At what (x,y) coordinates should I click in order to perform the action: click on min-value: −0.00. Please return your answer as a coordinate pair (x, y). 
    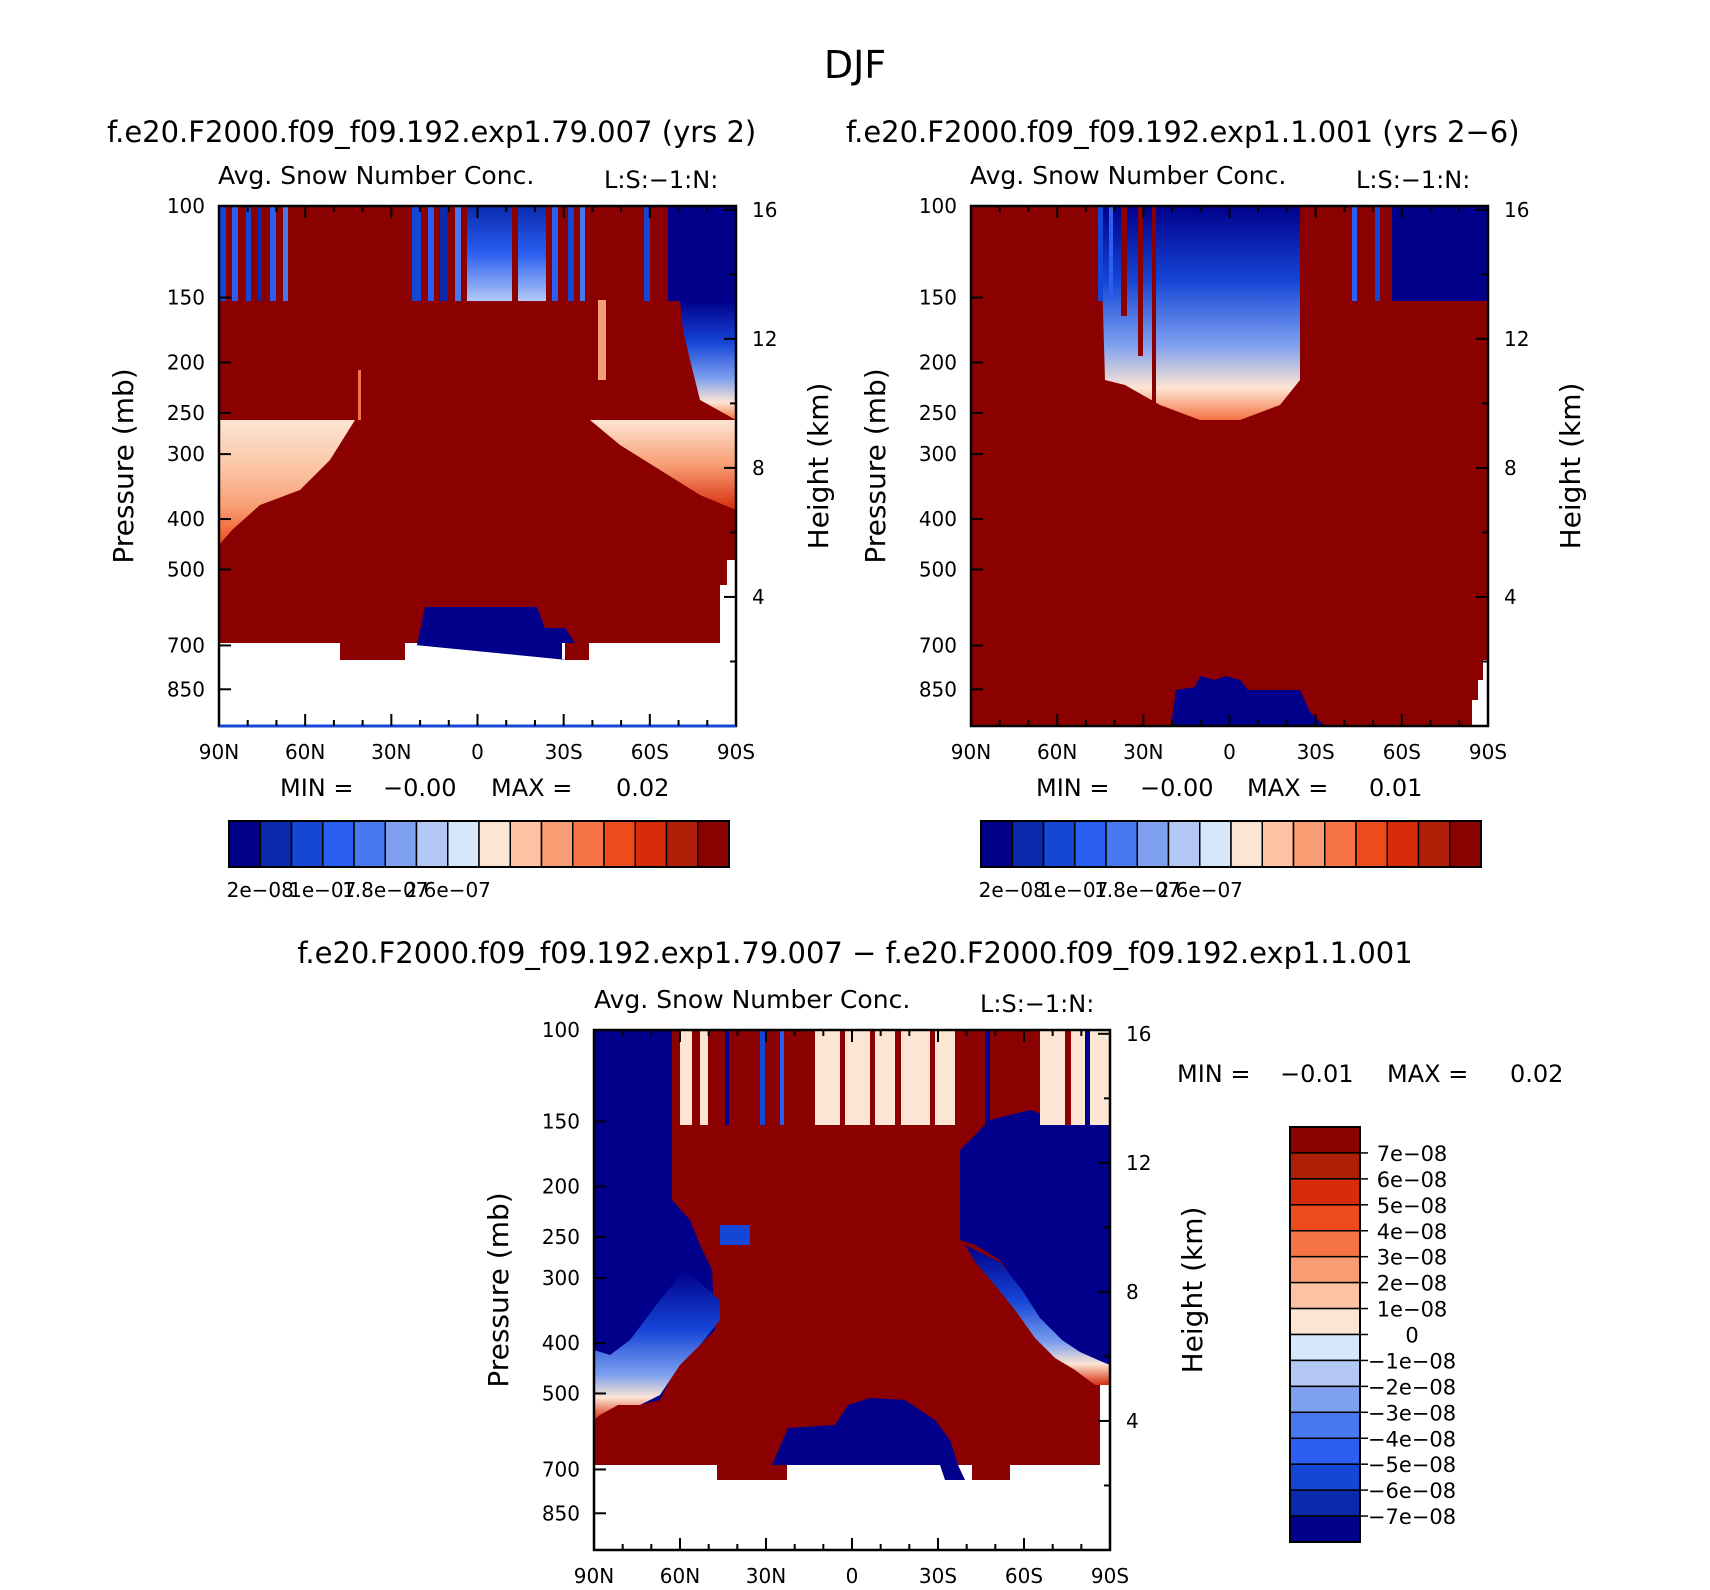
    Looking at the image, I should click on (1177, 788).